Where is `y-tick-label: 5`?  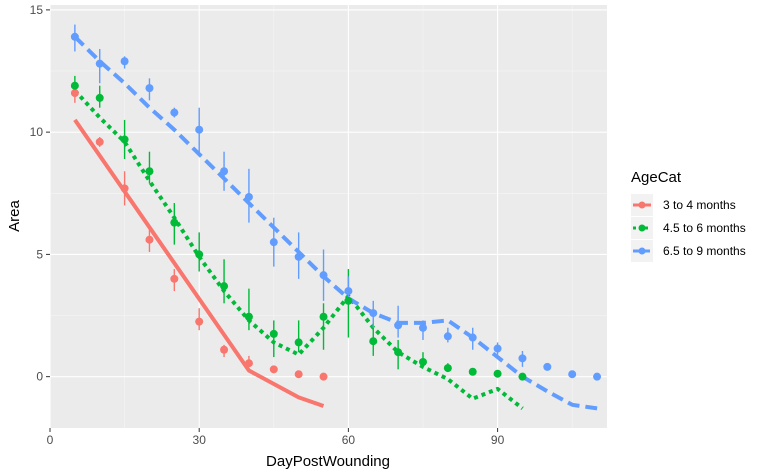 y-tick-label: 5 is located at coordinates (39, 254).